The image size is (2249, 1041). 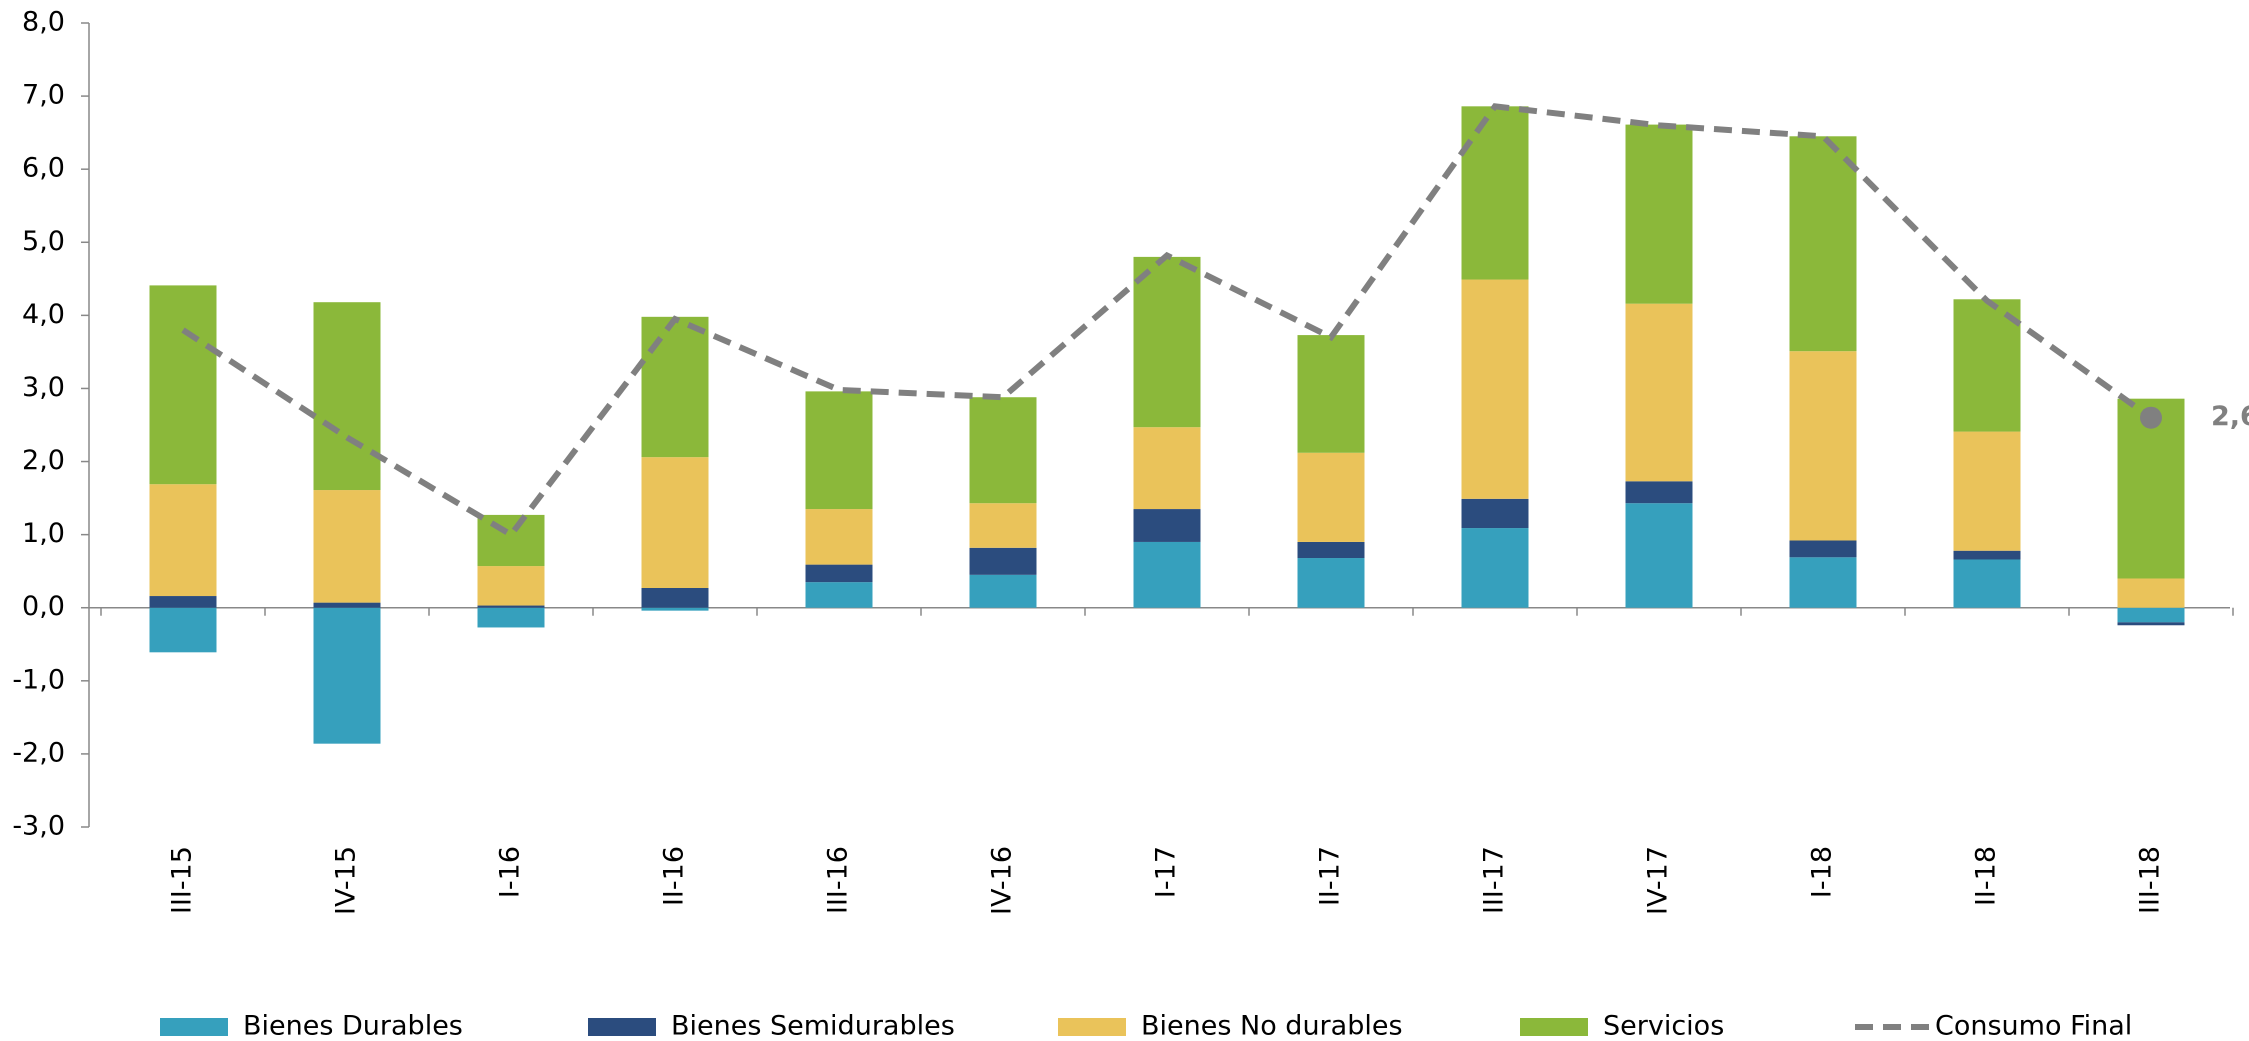 What do you see at coordinates (838, 880) in the screenshot?
I see `x-tick-label: III-16` at bounding box center [838, 880].